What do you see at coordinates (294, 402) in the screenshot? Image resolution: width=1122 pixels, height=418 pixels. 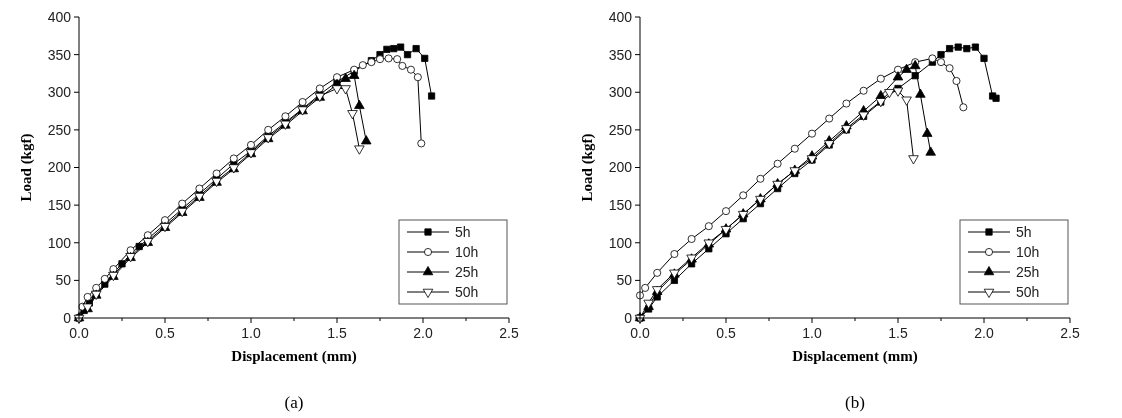 I see `text: (a)` at bounding box center [294, 402].